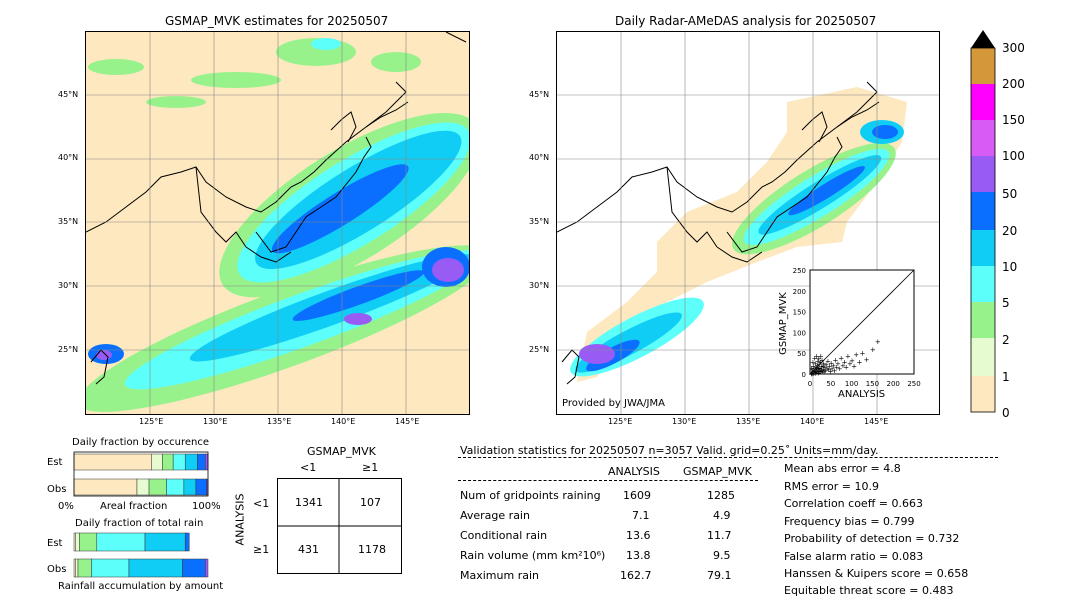  What do you see at coordinates (636, 575) in the screenshot?
I see `stat-analysis: 162.7` at bounding box center [636, 575].